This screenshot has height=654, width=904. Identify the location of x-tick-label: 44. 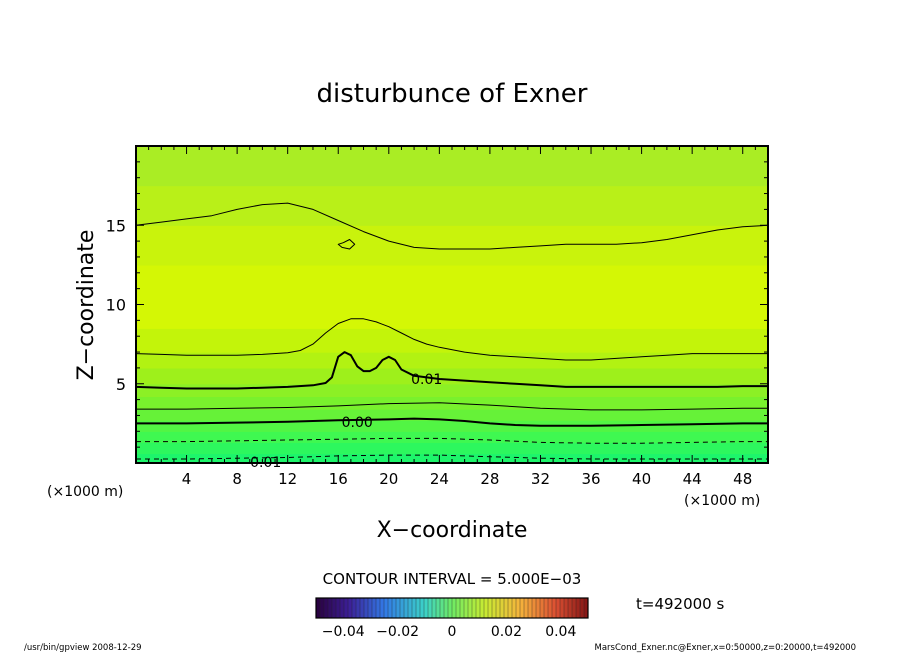
(692, 479).